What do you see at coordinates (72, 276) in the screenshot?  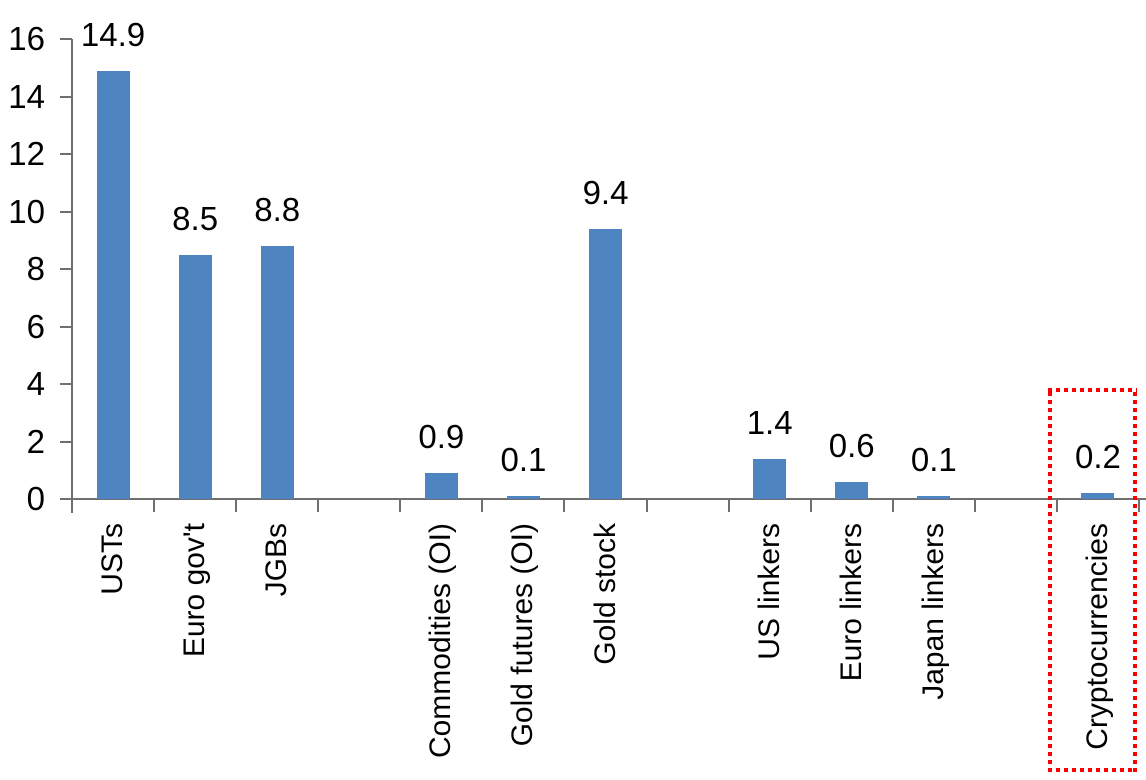 I see `y-axis-line` at bounding box center [72, 276].